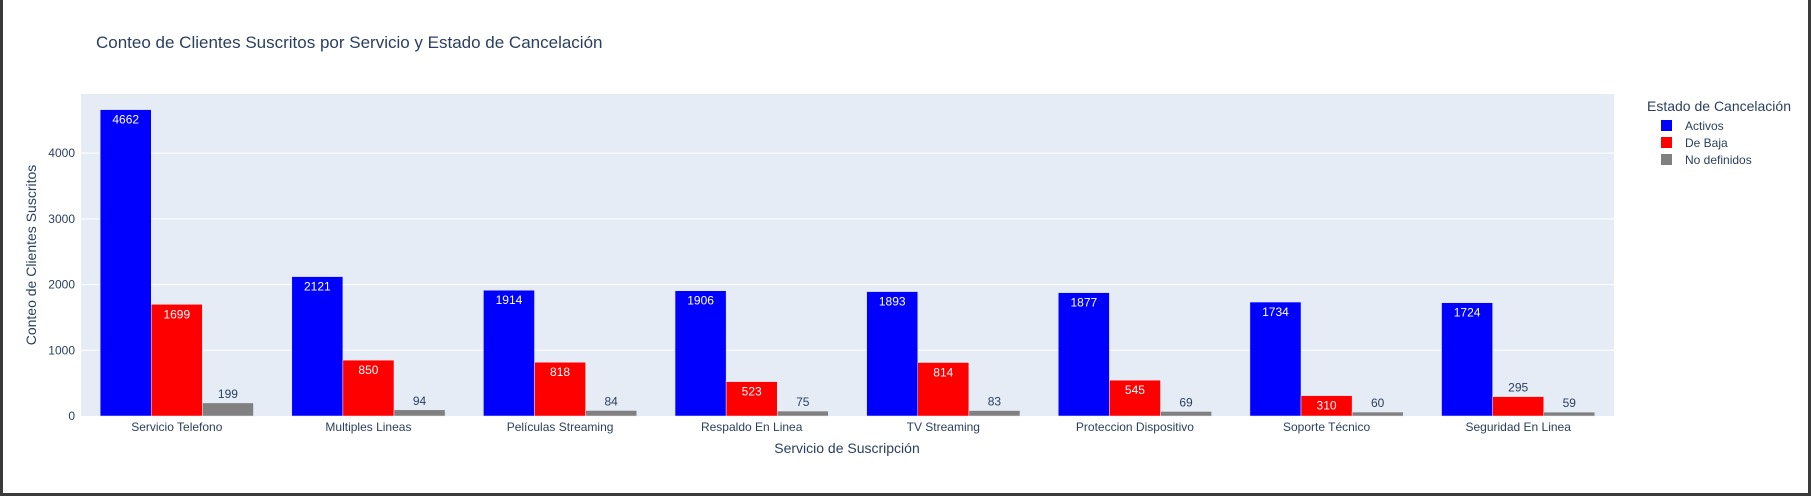 The height and width of the screenshot is (496, 1811). Describe the element at coordinates (1135, 390) in the screenshot. I see `bar-value-label: 545` at that location.